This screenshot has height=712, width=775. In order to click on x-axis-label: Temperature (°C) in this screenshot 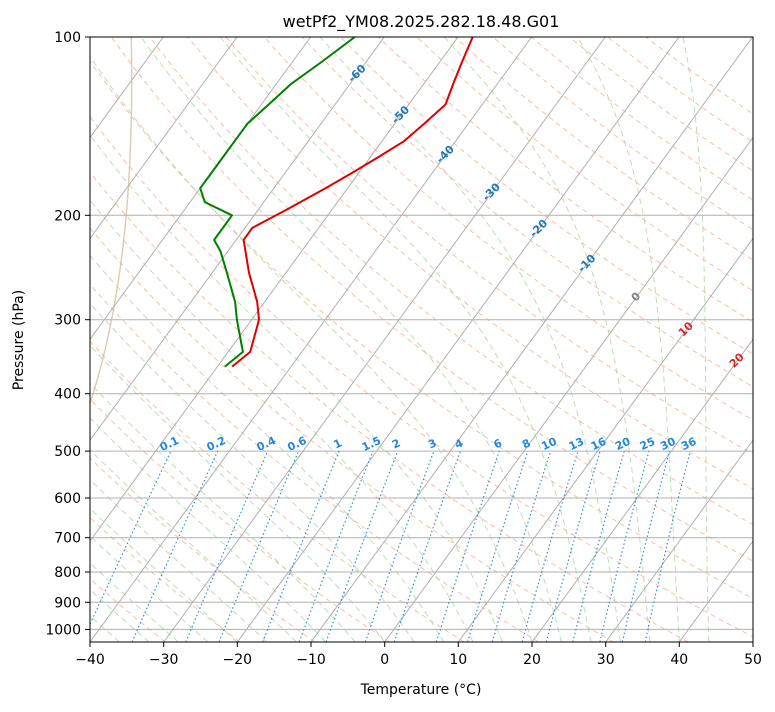, I will do `click(421, 690)`.